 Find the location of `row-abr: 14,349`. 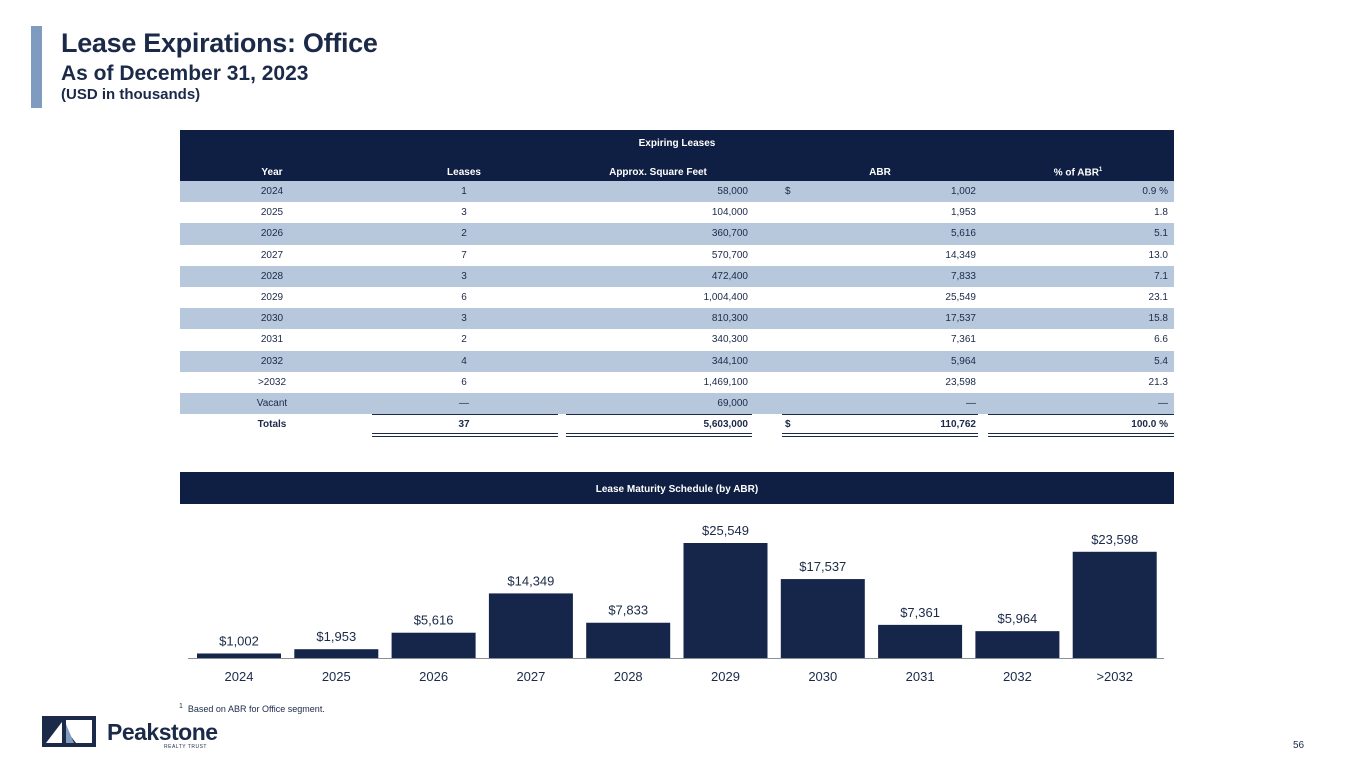

row-abr: 14,349 is located at coordinates (960, 255).